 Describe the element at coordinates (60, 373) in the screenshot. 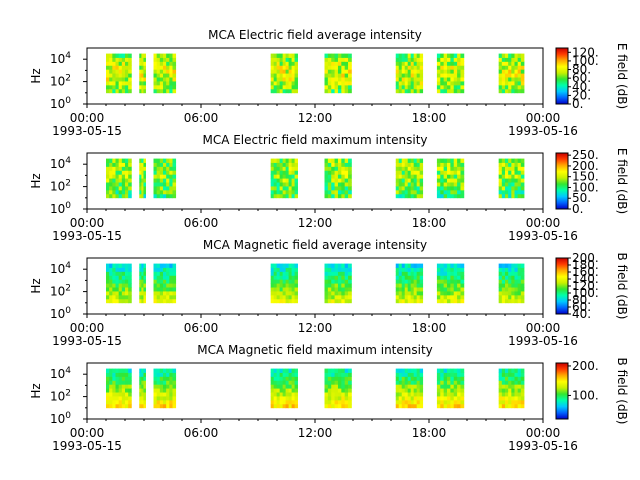

I see `y-tick-label: 104` at that location.